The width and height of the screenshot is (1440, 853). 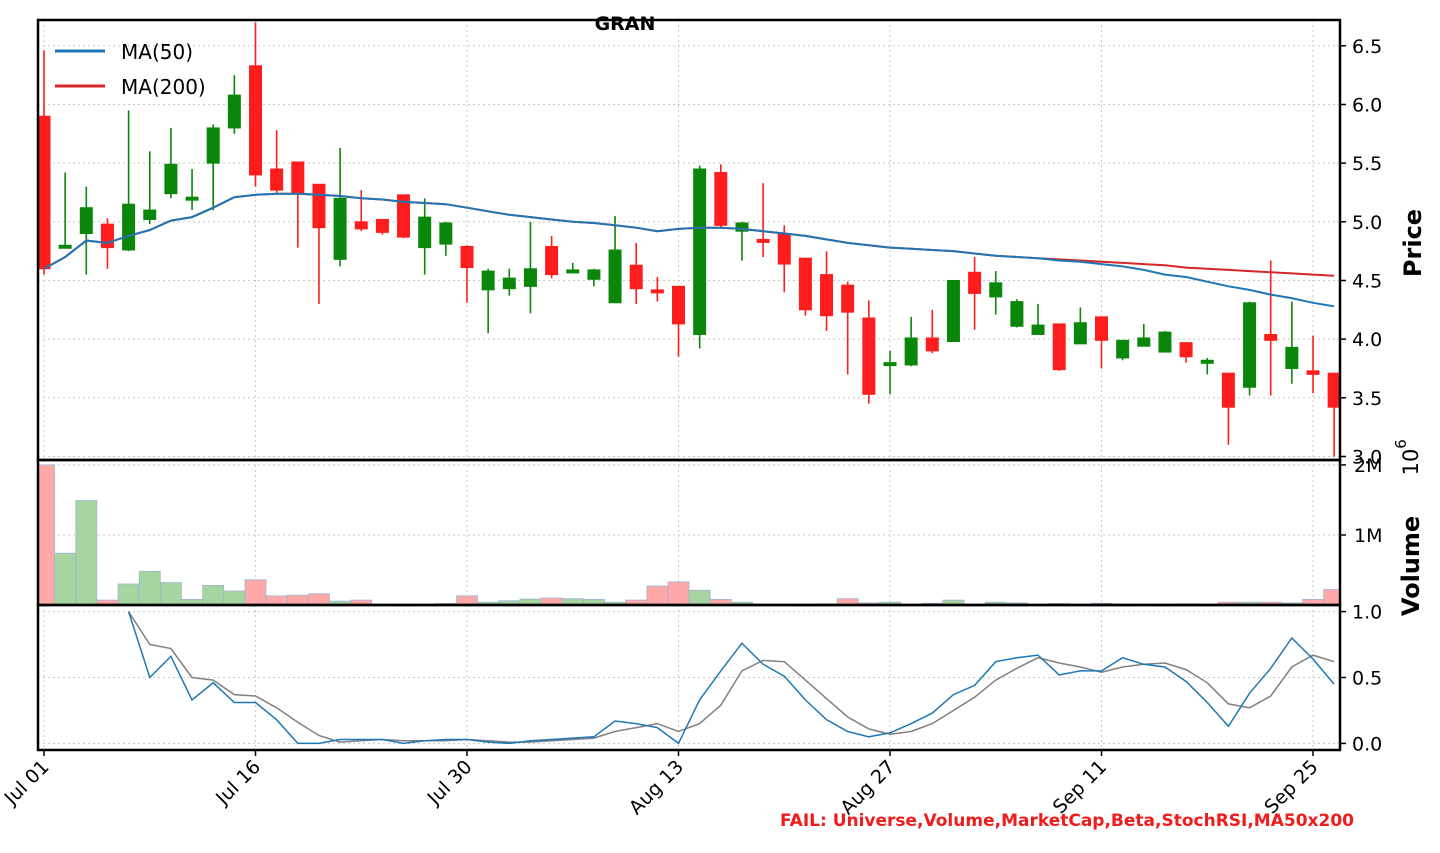 I want to click on price-axis-label: Price, so click(x=1413, y=243).